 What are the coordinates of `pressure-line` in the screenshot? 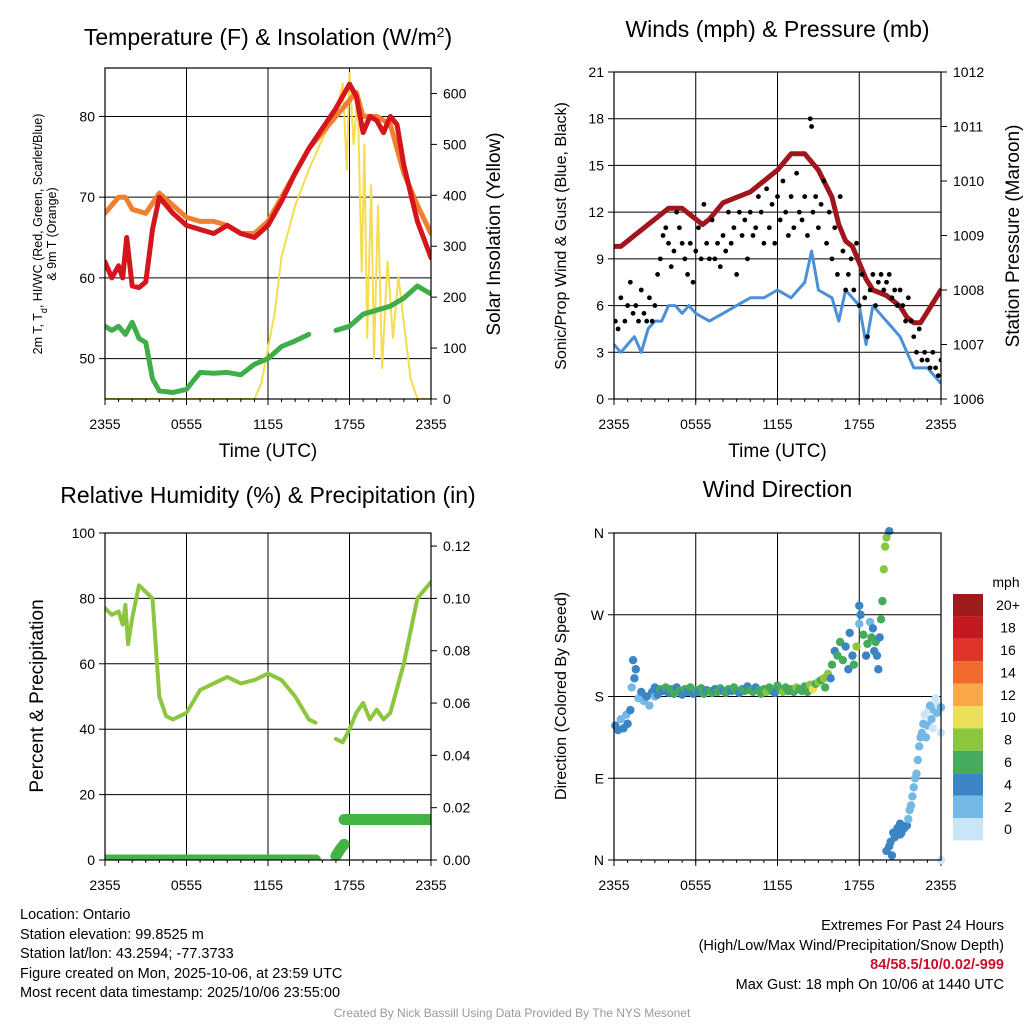 It's located at (777, 238).